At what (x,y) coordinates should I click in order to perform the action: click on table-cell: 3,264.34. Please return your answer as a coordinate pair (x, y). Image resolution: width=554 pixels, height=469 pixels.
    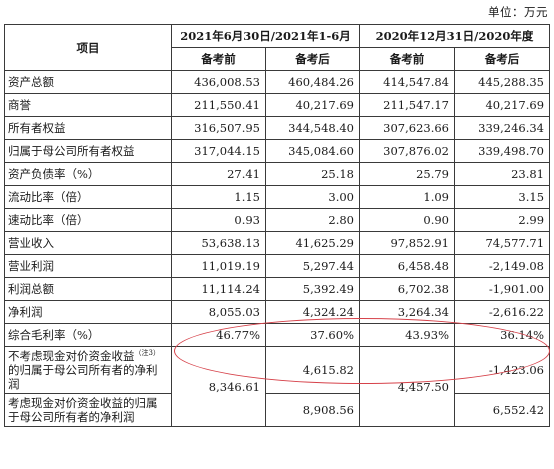
    Looking at the image, I should click on (407, 312).